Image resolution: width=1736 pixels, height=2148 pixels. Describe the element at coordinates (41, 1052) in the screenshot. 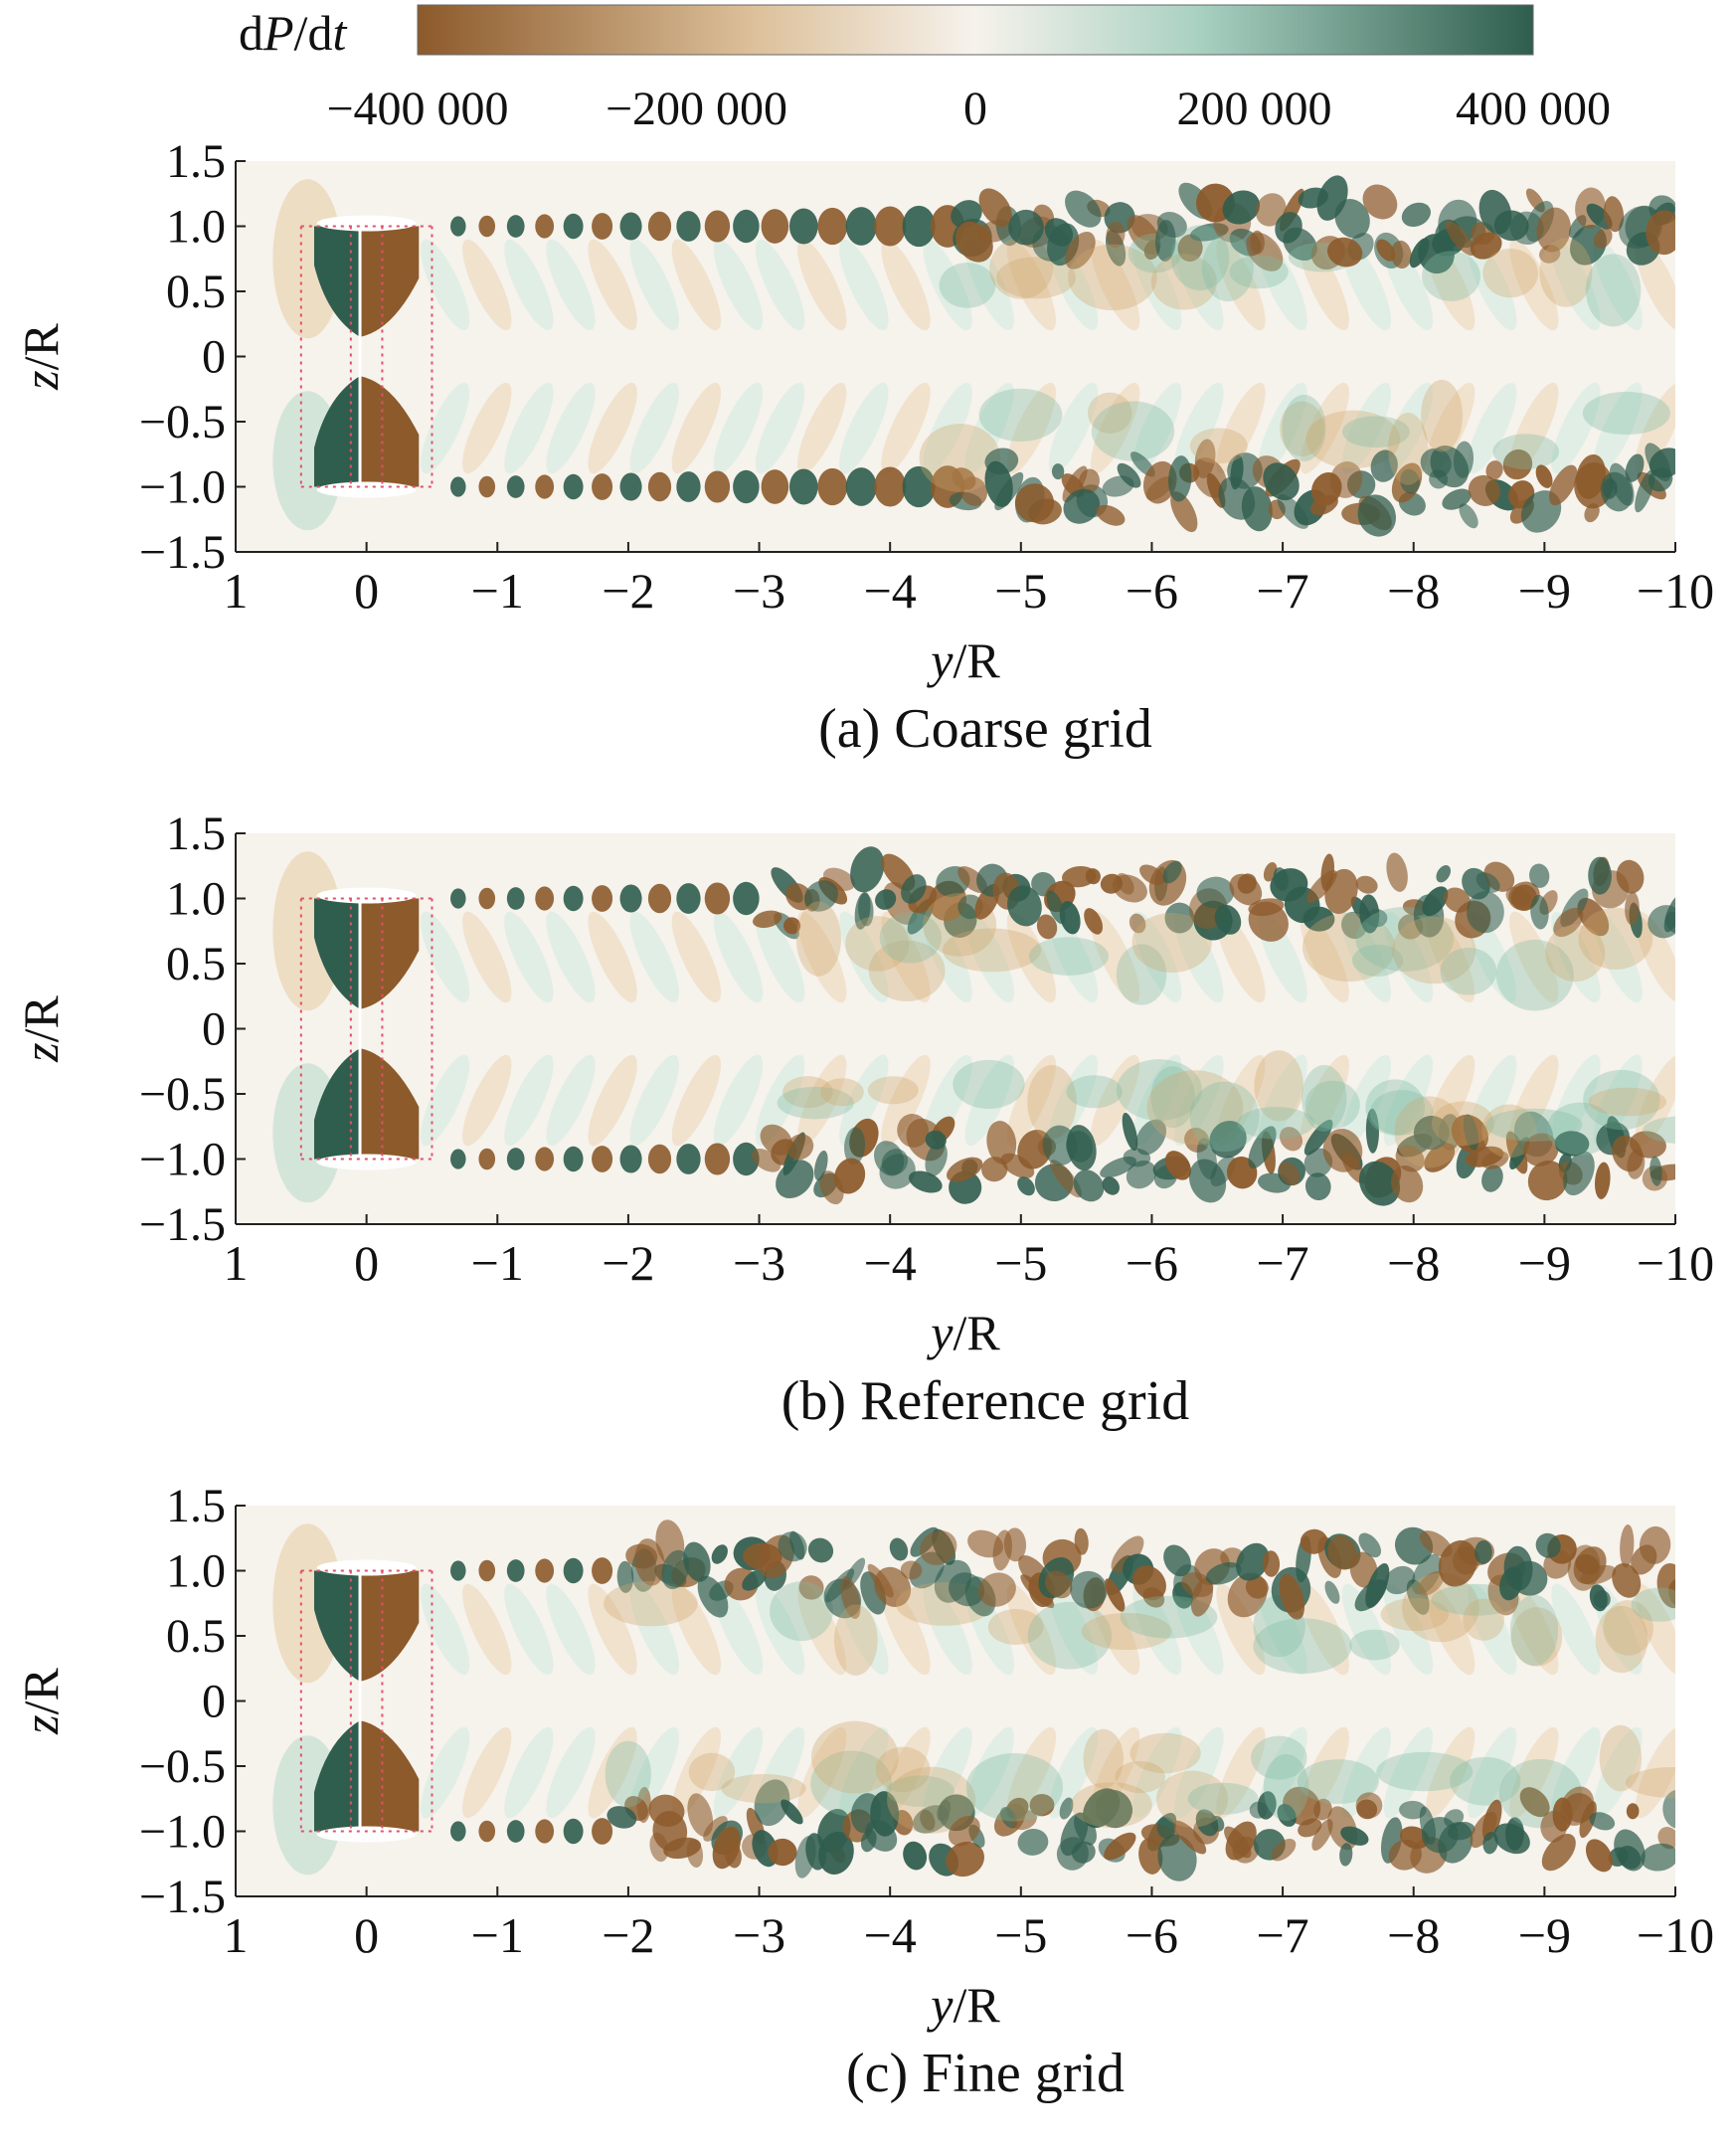

I see `y-axis-label-var: z` at that location.